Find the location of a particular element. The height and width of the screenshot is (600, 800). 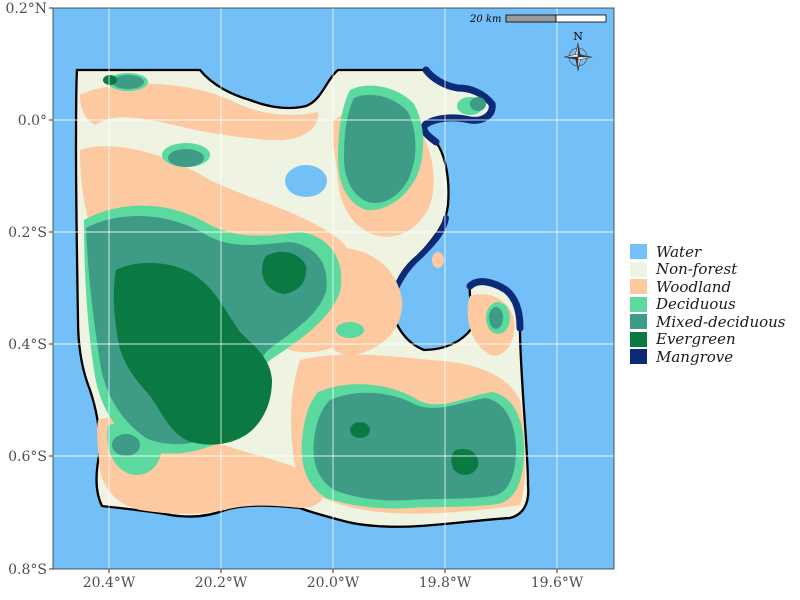

x-tick-label: 20.4°W is located at coordinates (109, 583).